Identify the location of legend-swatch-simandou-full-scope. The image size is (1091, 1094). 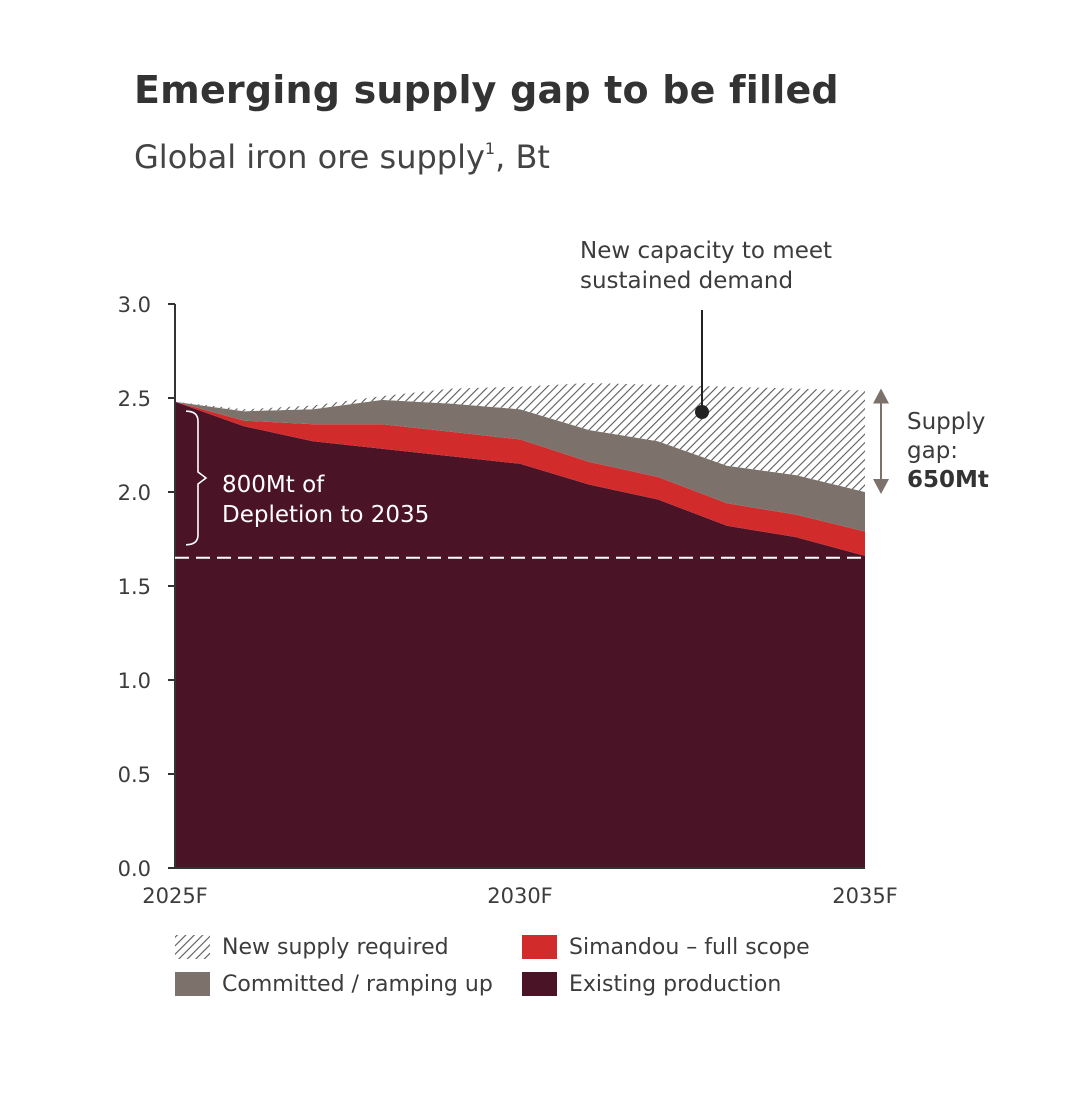
(539, 947).